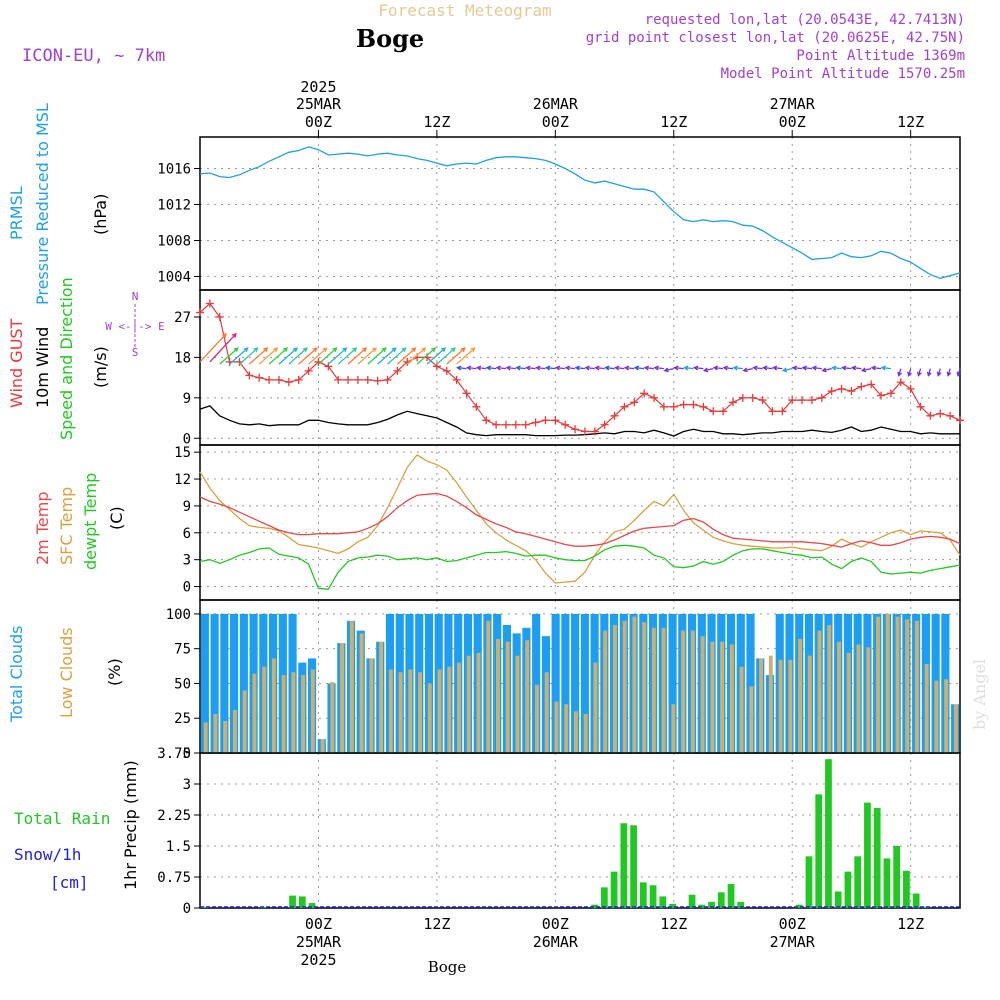  I want to click on y-tick-label: 18, so click(182, 358).